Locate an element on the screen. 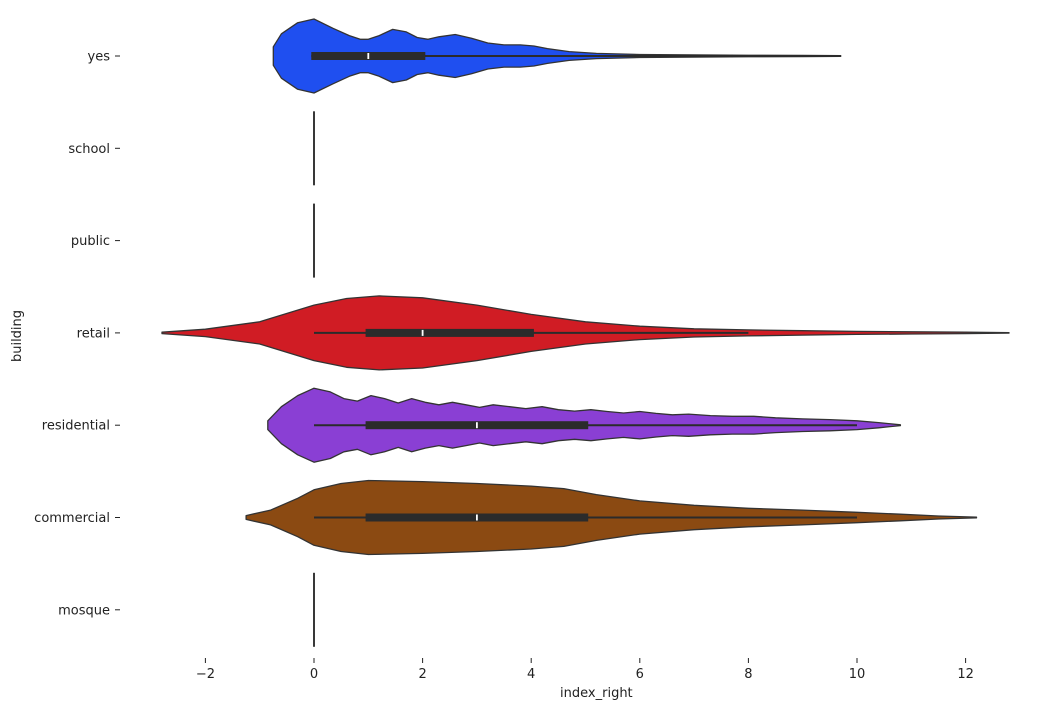  y-tick-label-mosque: mosque is located at coordinates (84, 610).